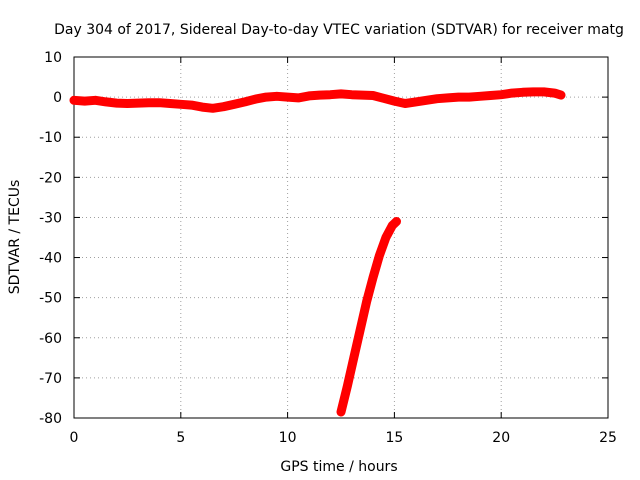 The height and width of the screenshot is (480, 640). I want to click on x-tick-label: 0, so click(74, 438).